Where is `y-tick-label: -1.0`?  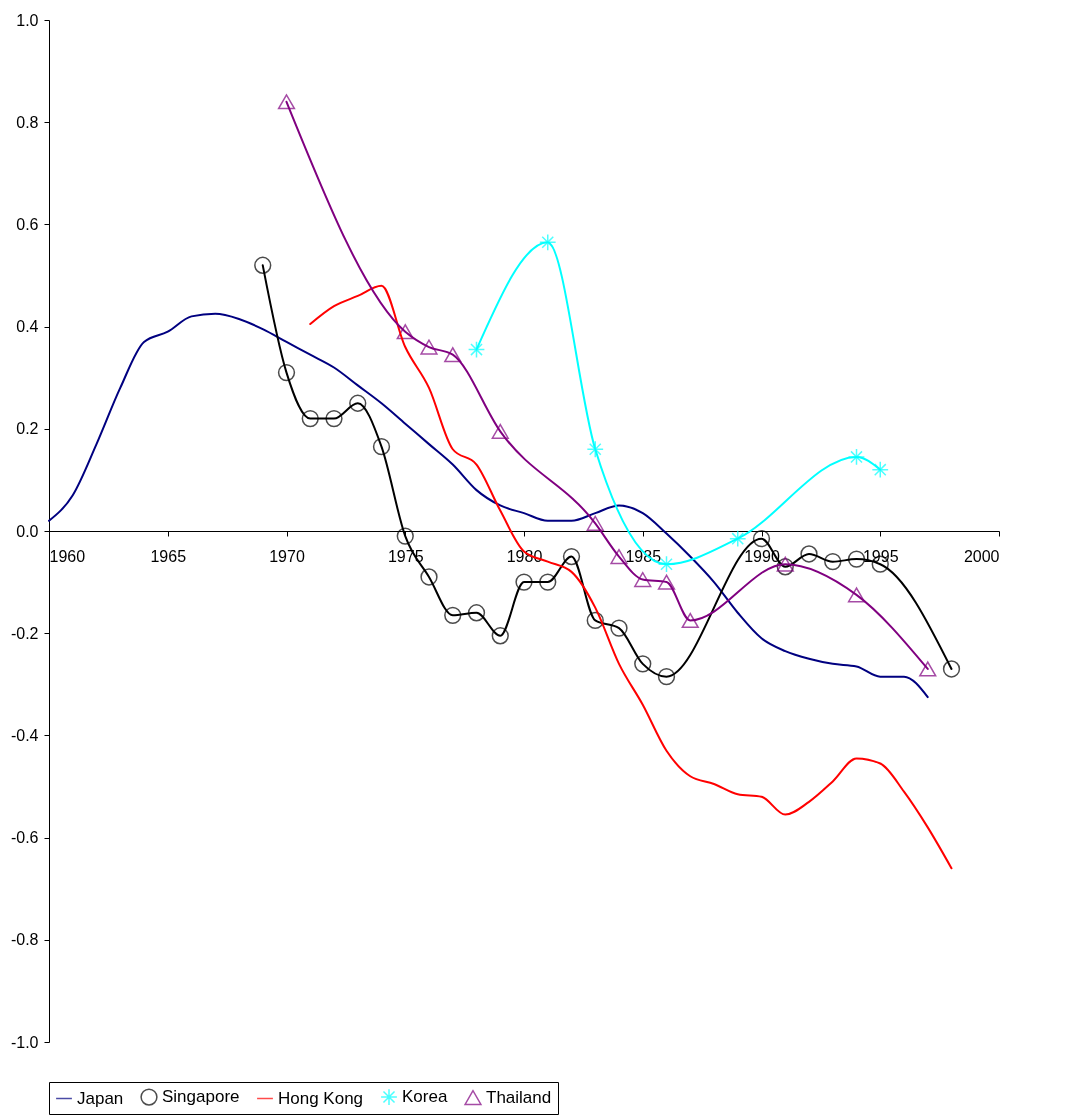
y-tick-label: -1.0 is located at coordinates (24, 1042).